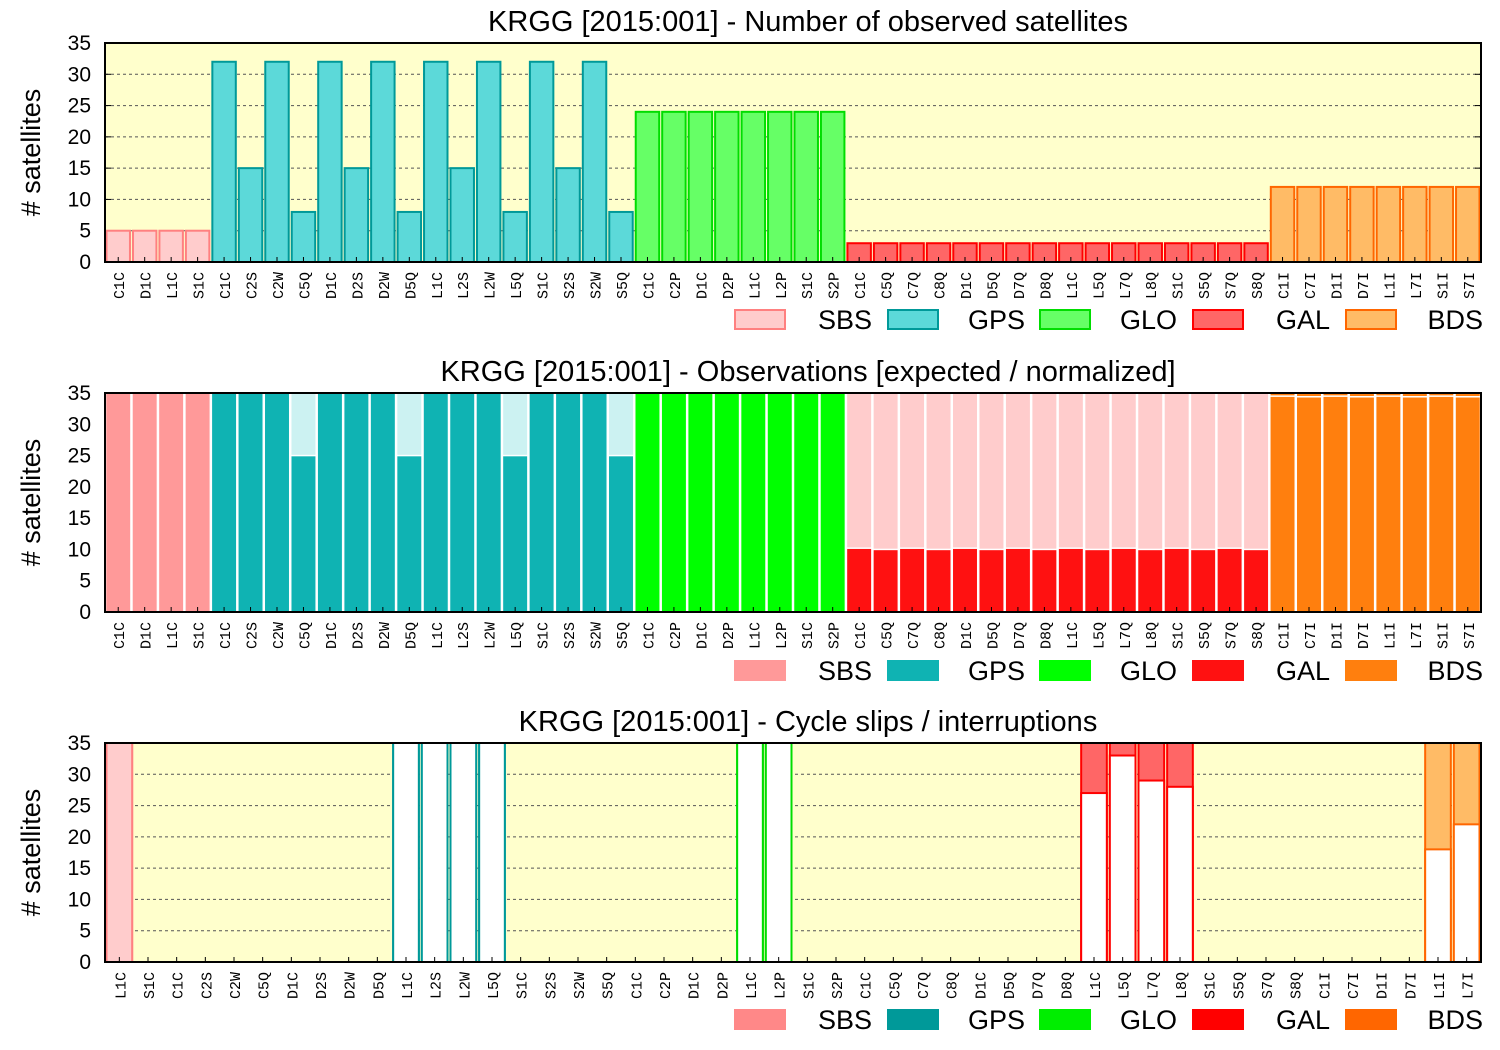 This screenshot has width=1500, height=1050. I want to click on legend-swatch-sbs, so click(760, 1019).